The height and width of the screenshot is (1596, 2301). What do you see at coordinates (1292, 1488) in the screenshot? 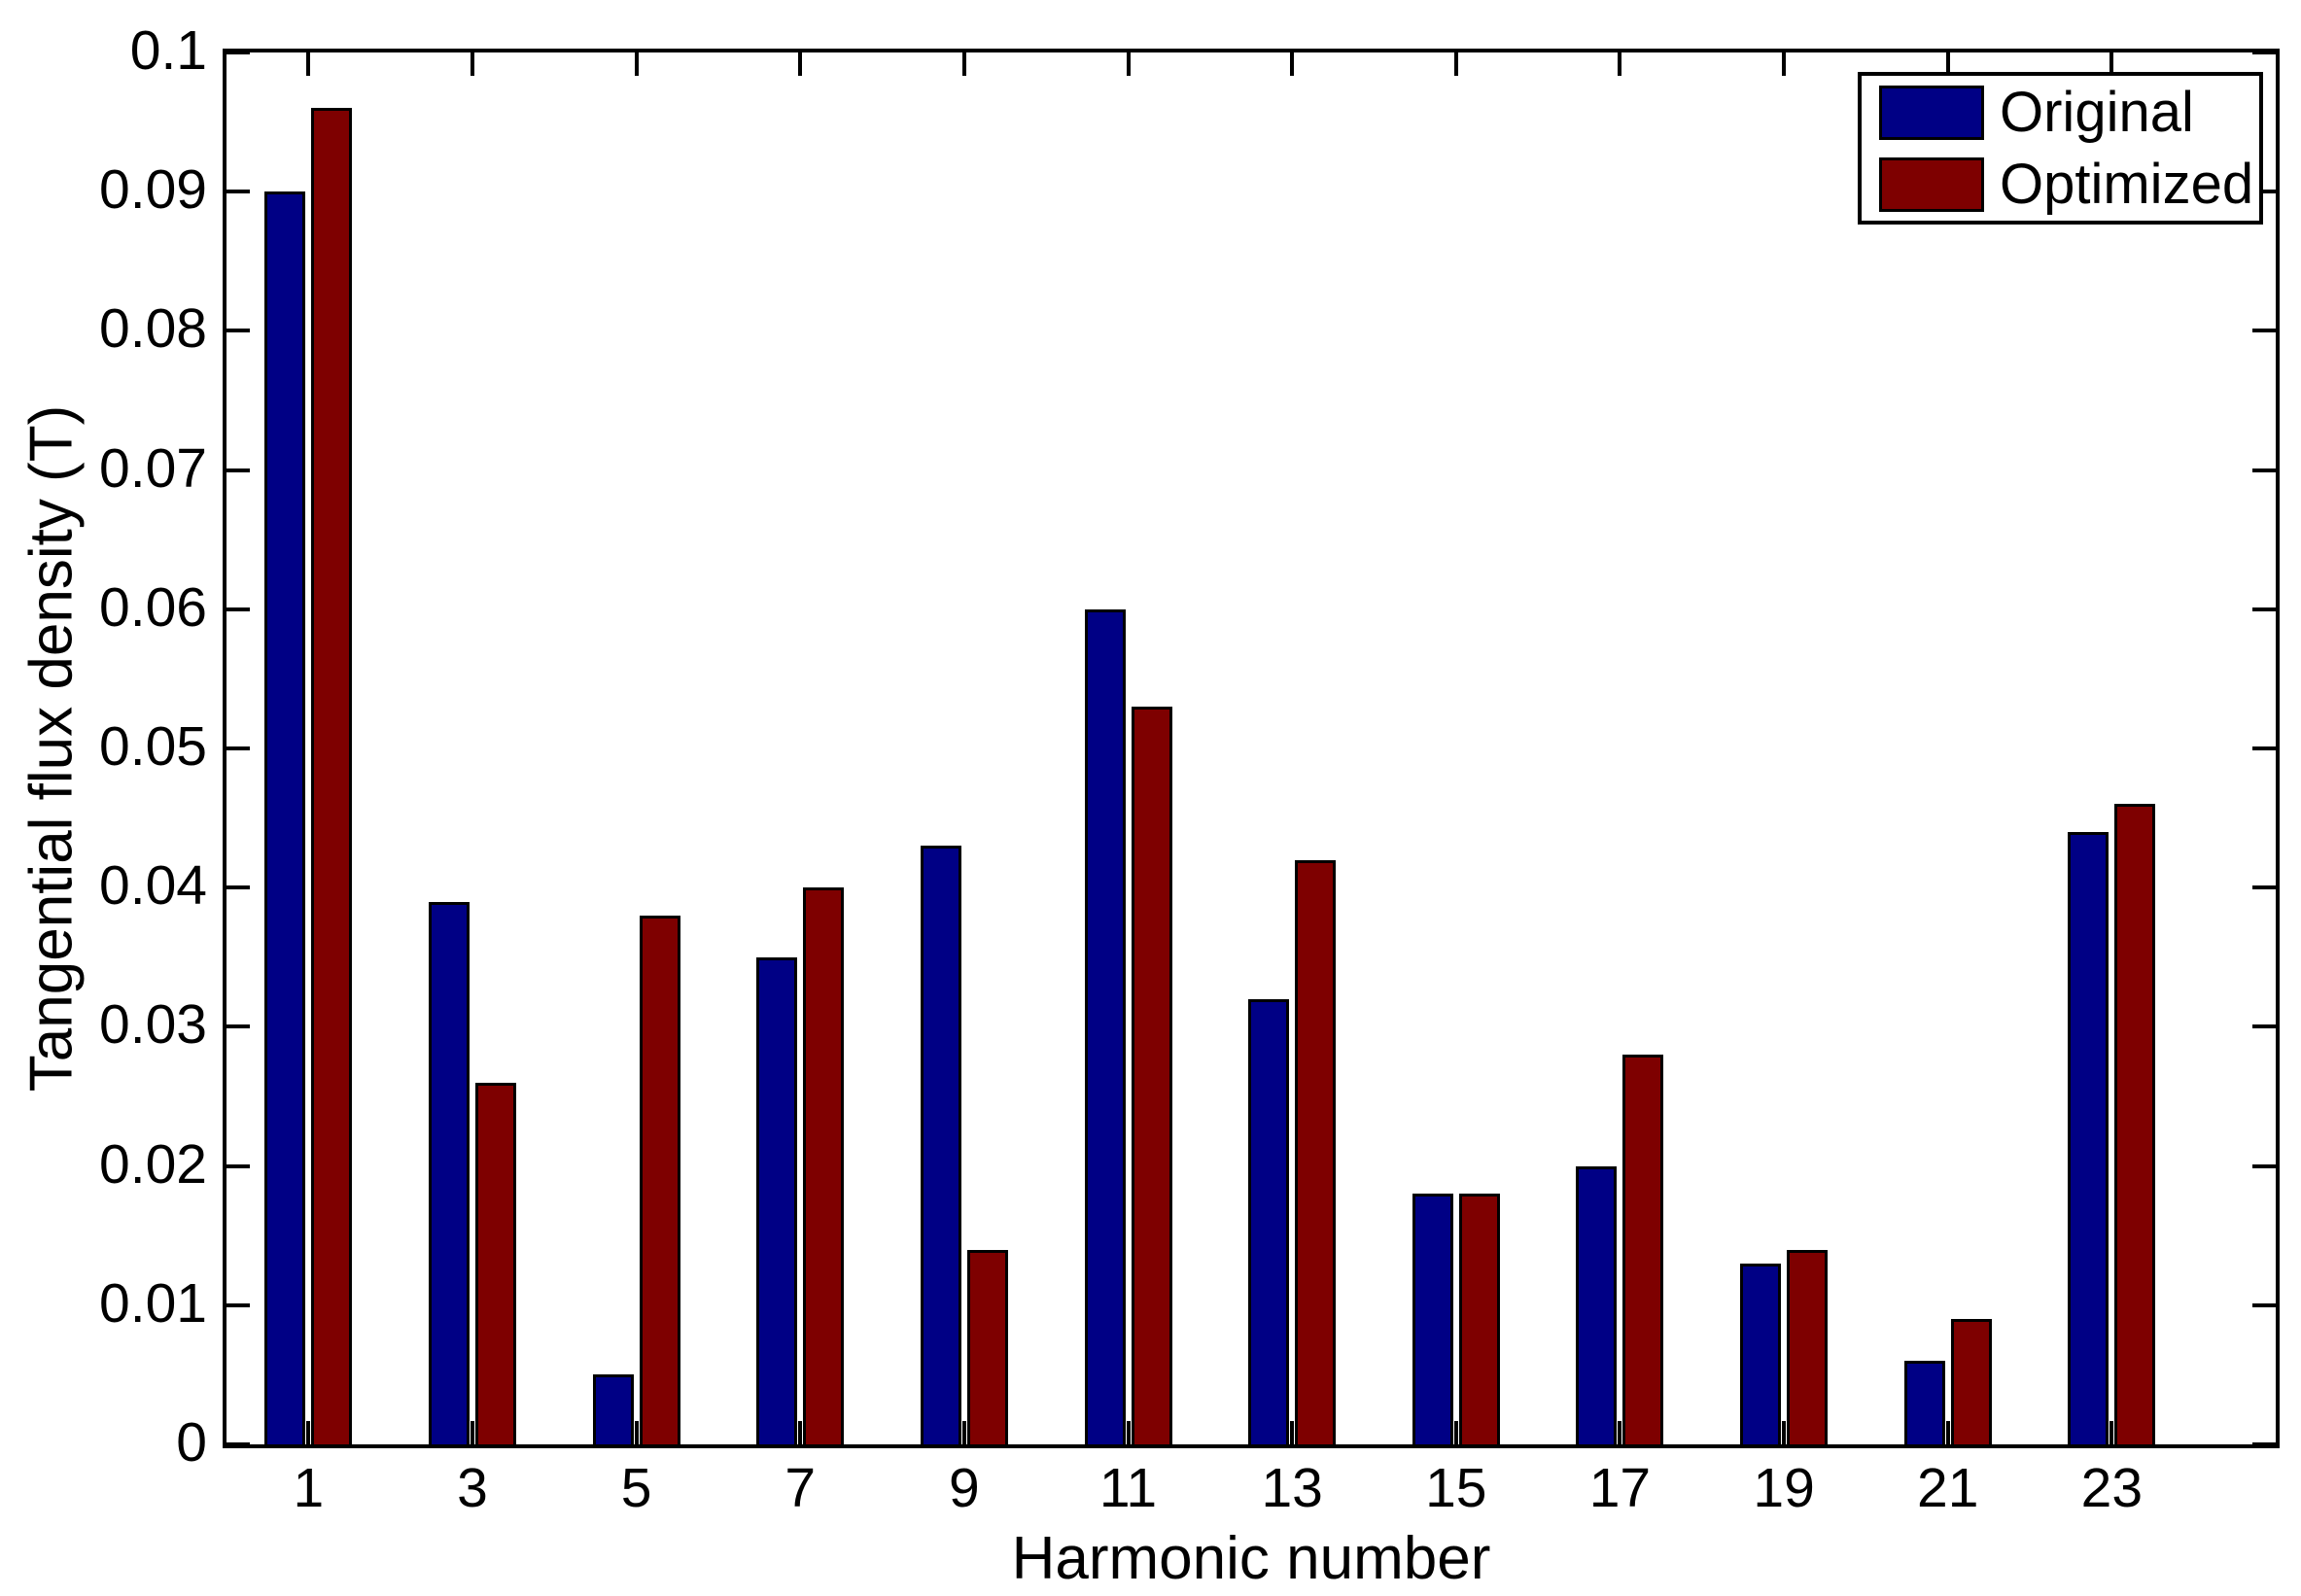
I see `x-tick-label: 13` at bounding box center [1292, 1488].